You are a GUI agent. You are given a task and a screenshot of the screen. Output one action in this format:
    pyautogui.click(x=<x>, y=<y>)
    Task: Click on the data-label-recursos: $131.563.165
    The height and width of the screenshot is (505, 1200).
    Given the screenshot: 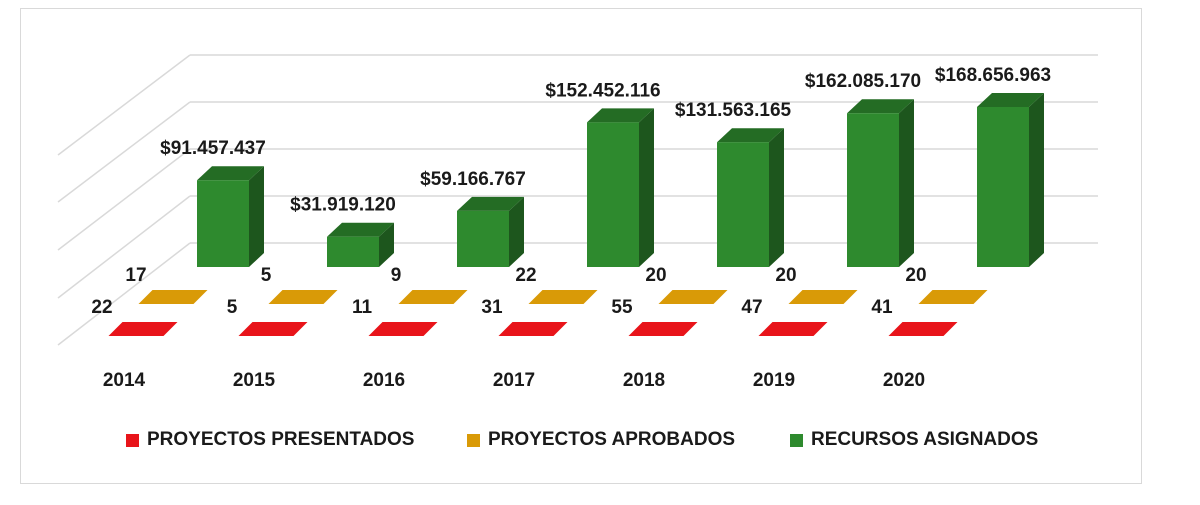 What is the action you would take?
    pyautogui.click(x=733, y=110)
    